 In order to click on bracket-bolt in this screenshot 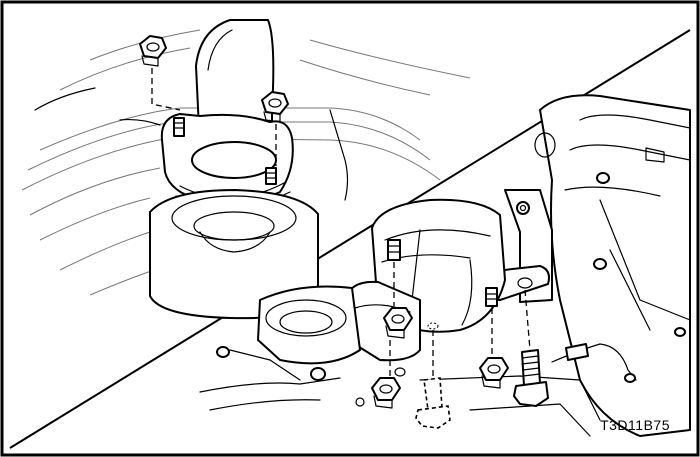, I will do `click(531, 378)`.